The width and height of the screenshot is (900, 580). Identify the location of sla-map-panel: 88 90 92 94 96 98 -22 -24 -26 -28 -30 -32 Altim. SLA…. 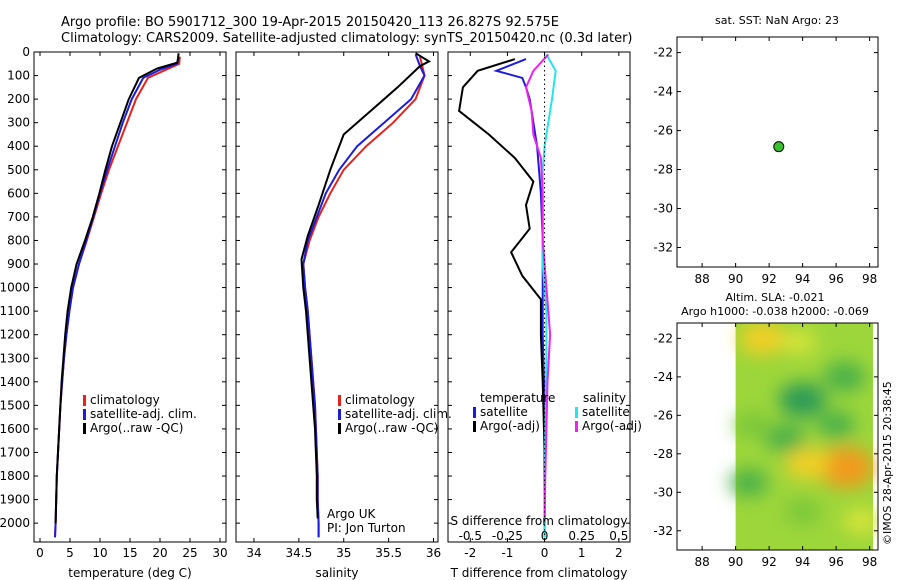
(766, 430).